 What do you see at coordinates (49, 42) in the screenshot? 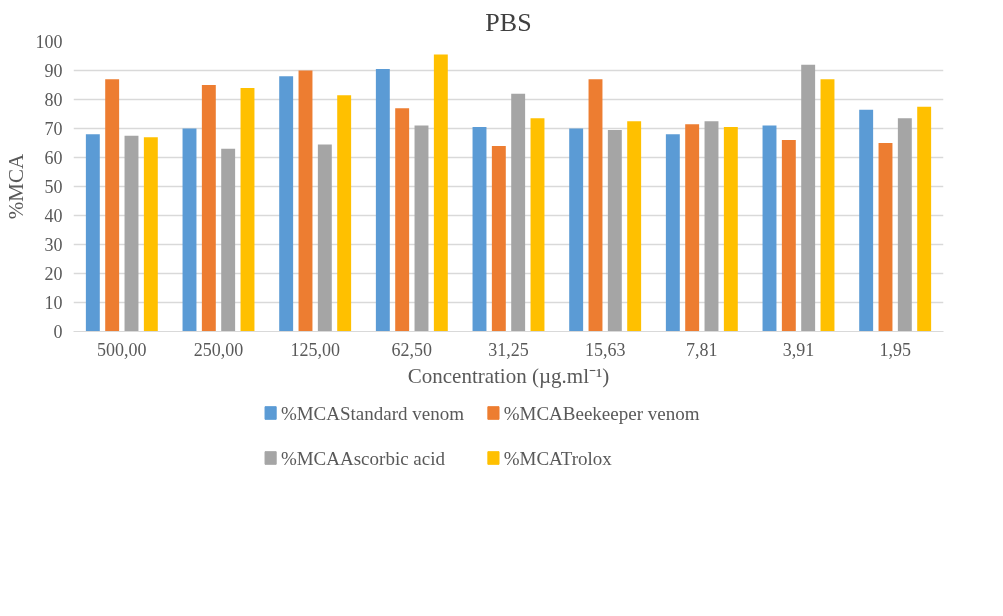
I see `y-tick-label: 100` at bounding box center [49, 42].